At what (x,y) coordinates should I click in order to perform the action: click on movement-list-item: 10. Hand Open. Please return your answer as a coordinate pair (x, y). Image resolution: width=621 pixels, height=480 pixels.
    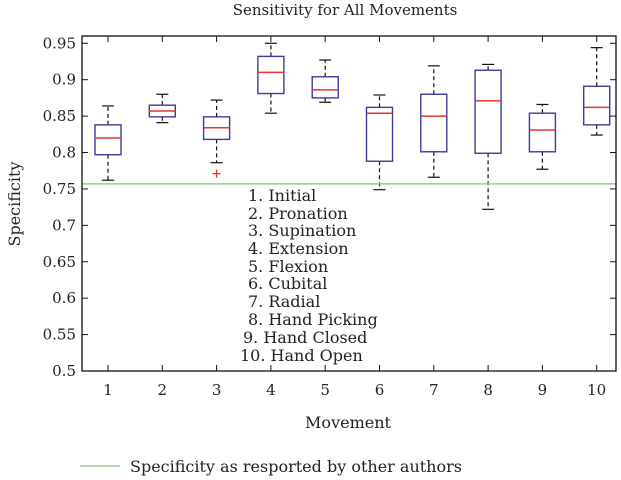
    Looking at the image, I should click on (301, 355).